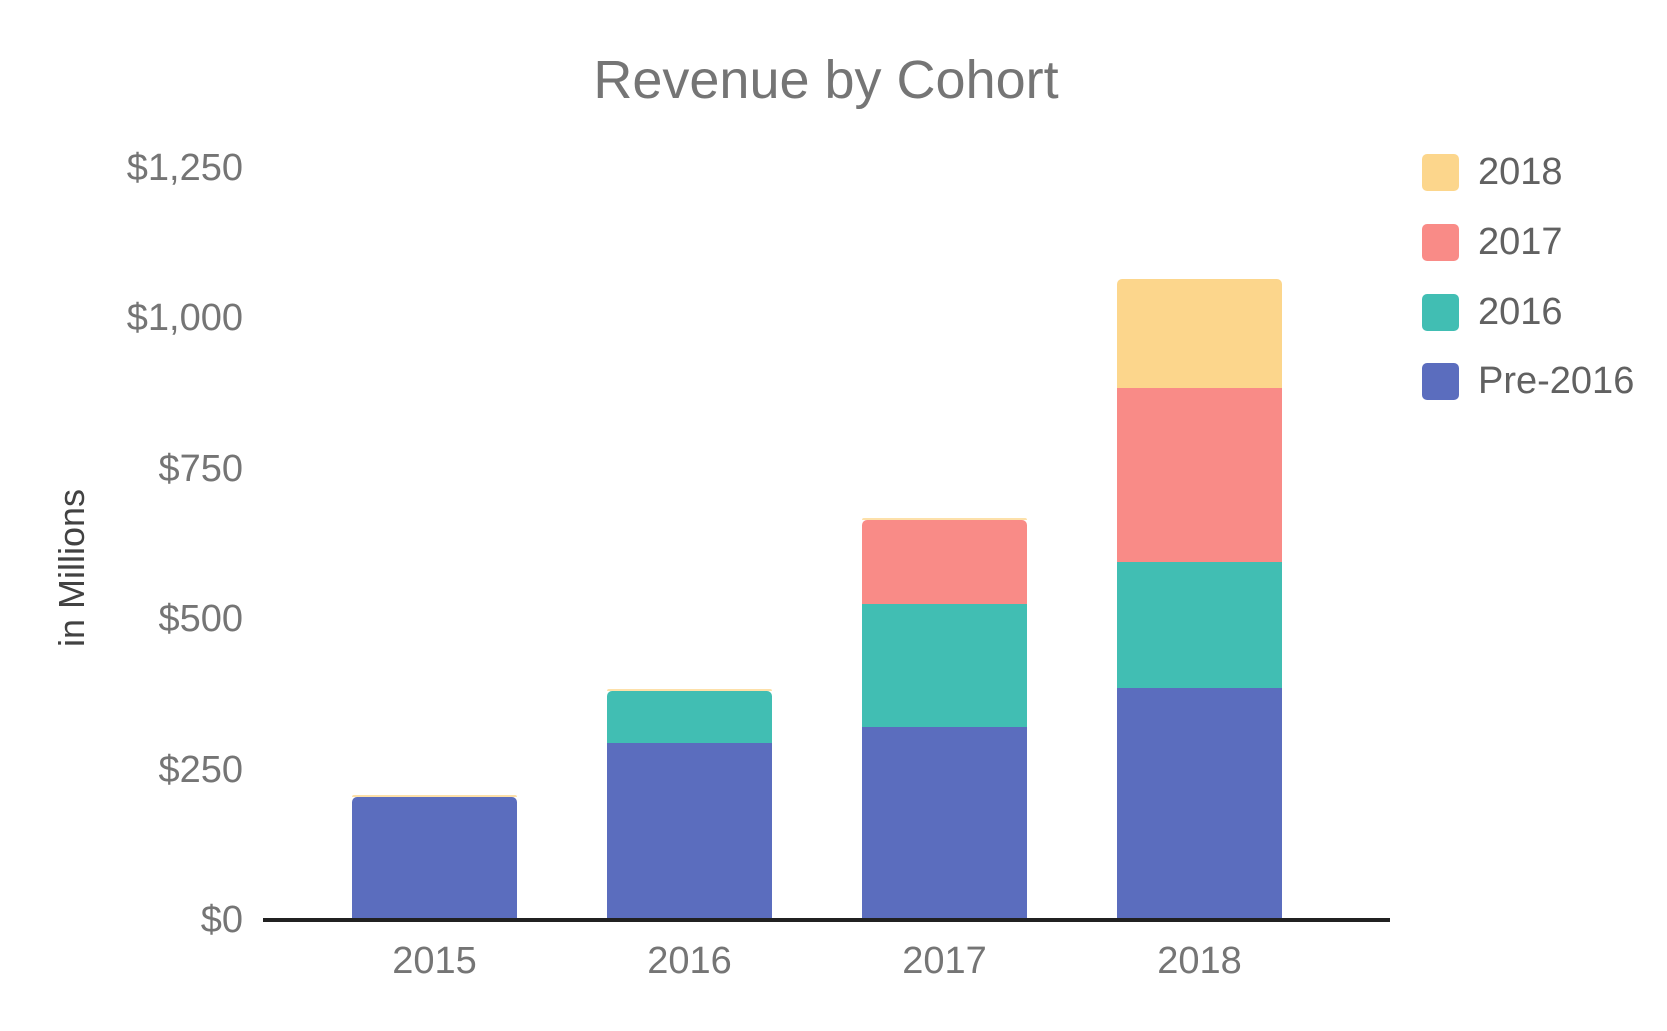 The width and height of the screenshot is (1667, 1031). Describe the element at coordinates (689, 831) in the screenshot. I see `bar-segment-2016-pre-2016` at that location.